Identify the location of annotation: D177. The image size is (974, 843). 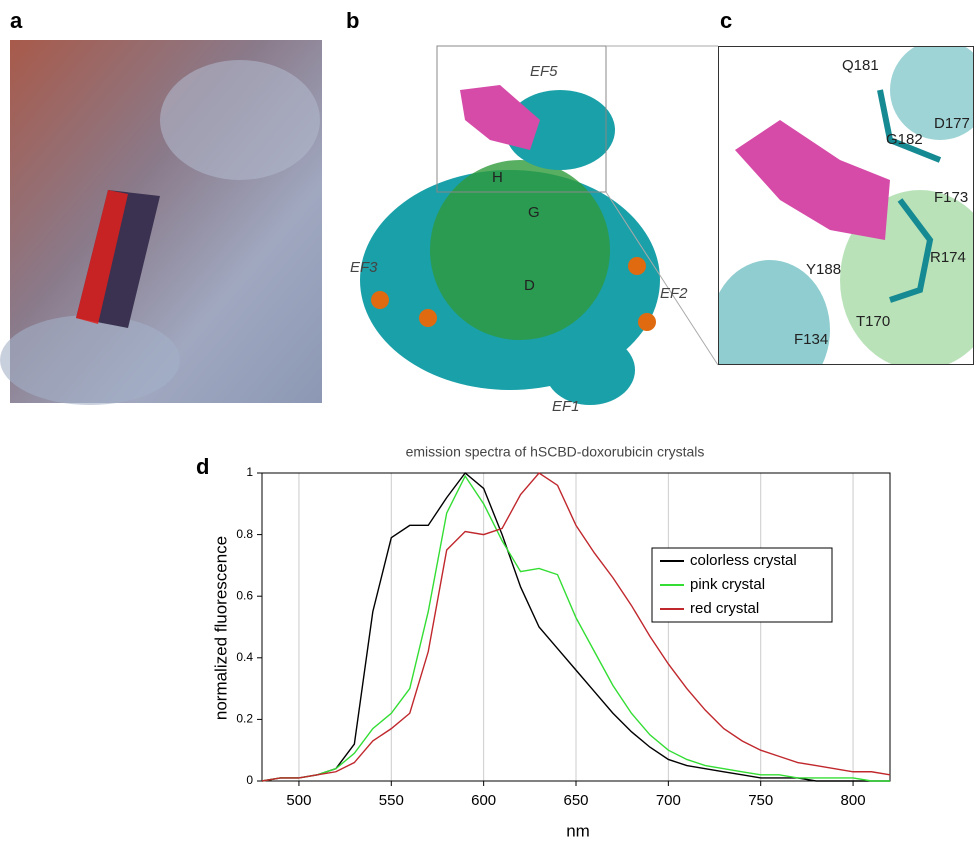
(952, 123).